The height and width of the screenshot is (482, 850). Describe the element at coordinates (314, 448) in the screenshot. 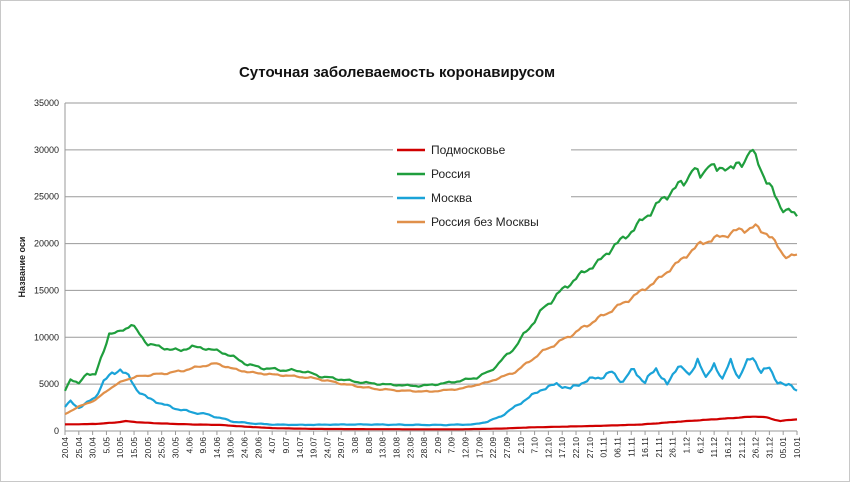

I see `x-tick-label: 19.07` at that location.